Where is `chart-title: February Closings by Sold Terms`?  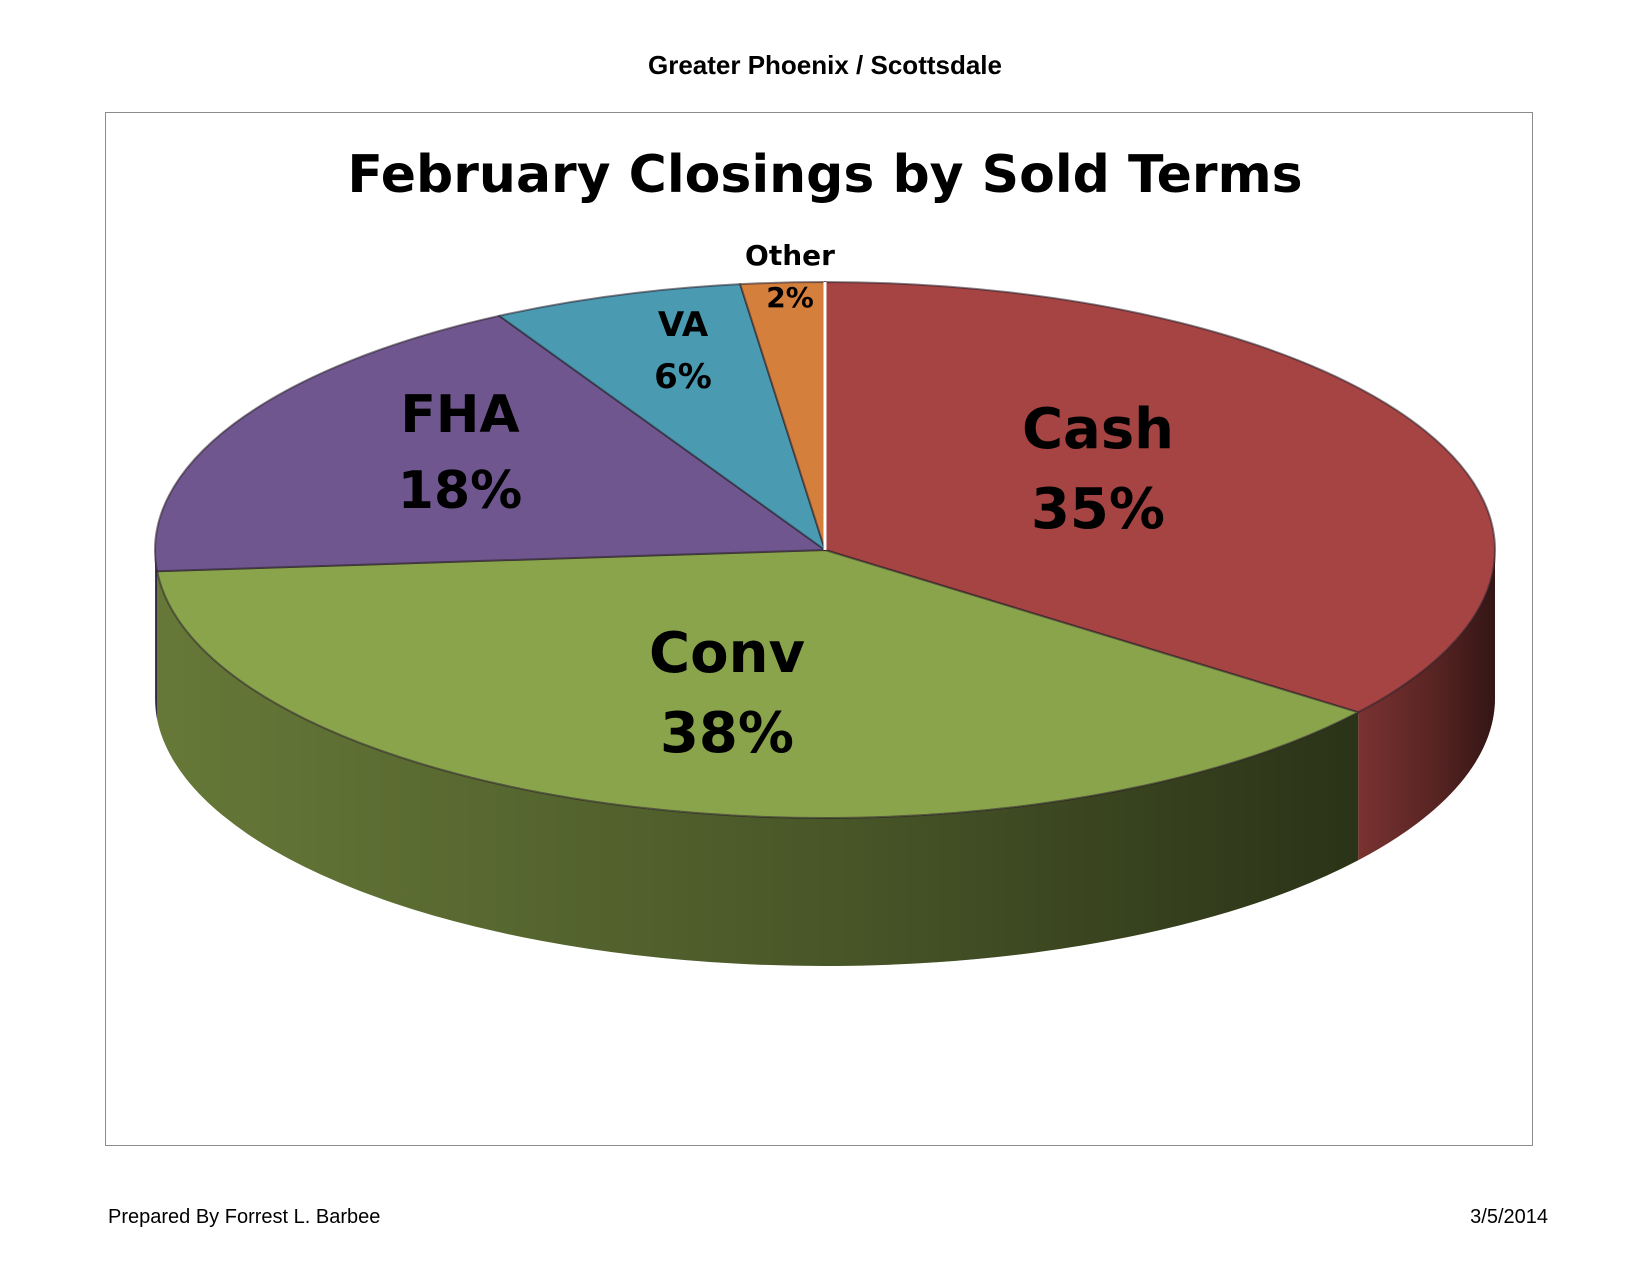 chart-title: February Closings by Sold Terms is located at coordinates (824, 175).